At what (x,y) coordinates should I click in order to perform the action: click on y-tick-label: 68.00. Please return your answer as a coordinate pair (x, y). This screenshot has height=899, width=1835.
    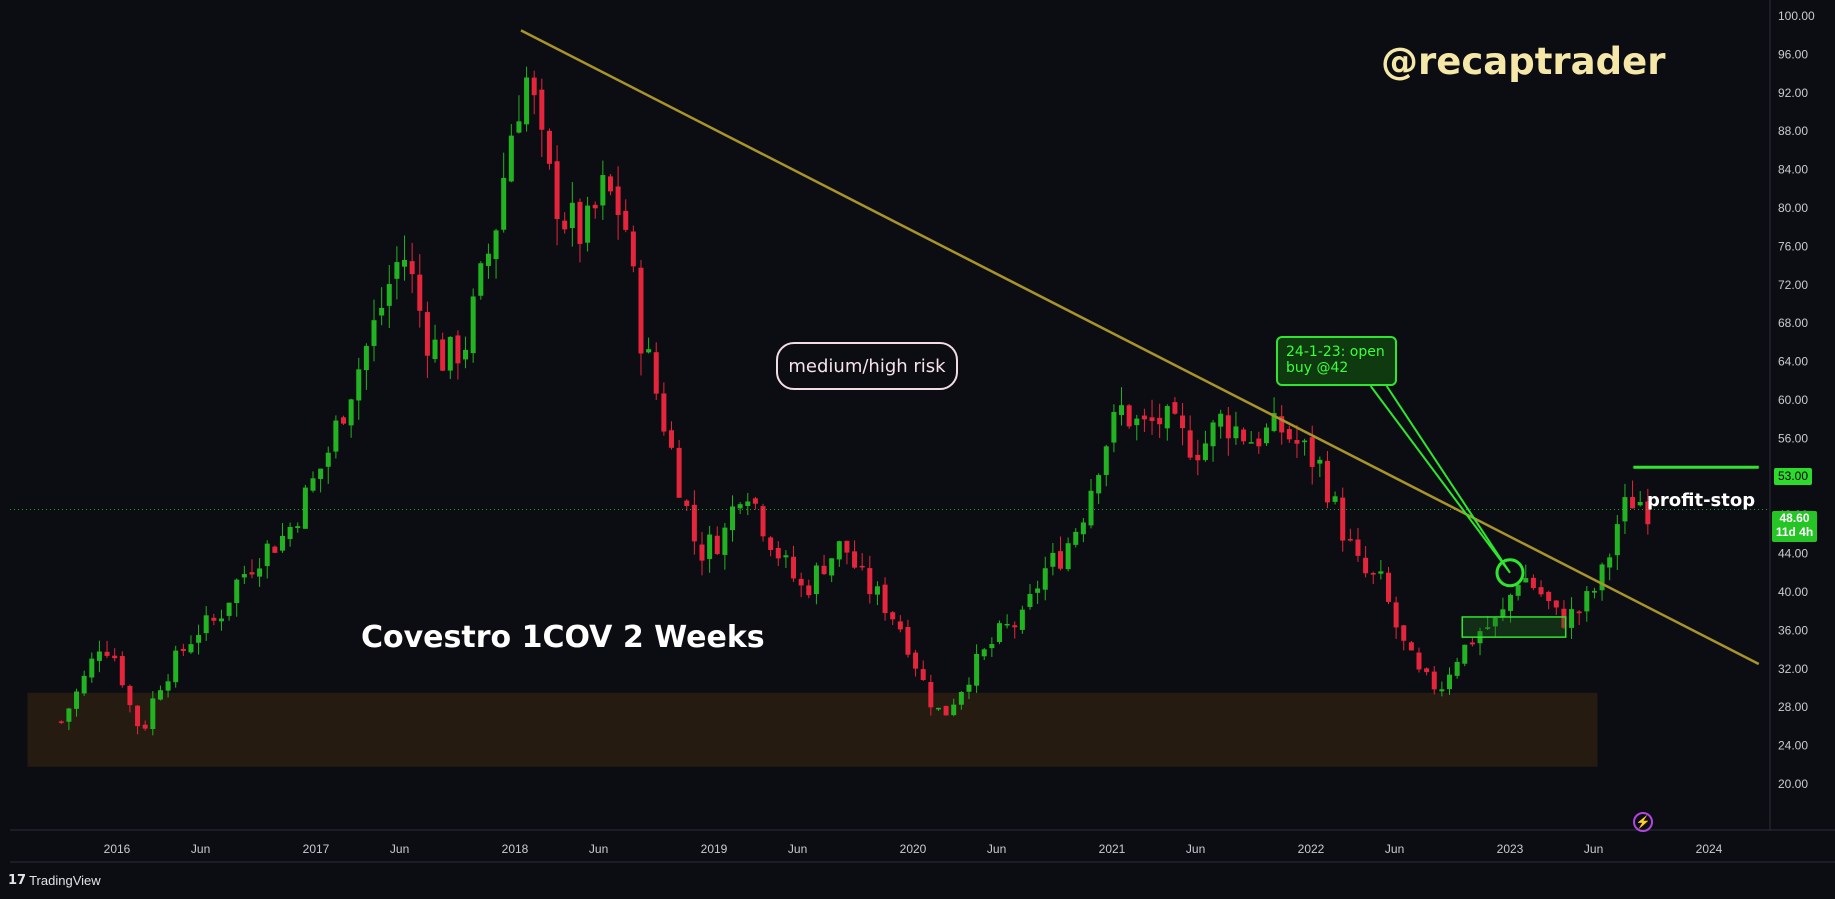
    Looking at the image, I should click on (1793, 323).